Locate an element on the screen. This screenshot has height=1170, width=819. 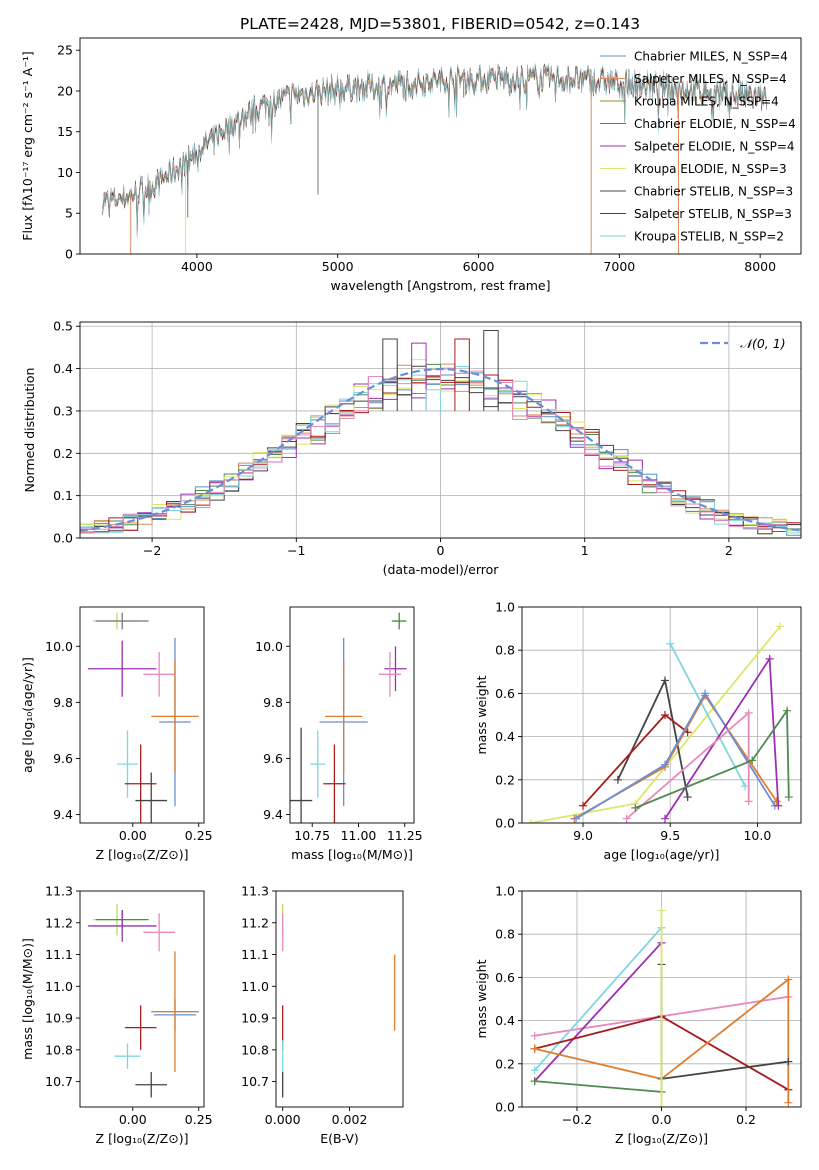
y-axis-label: age [log₁₀(age/yr)] is located at coordinates (27, 715).